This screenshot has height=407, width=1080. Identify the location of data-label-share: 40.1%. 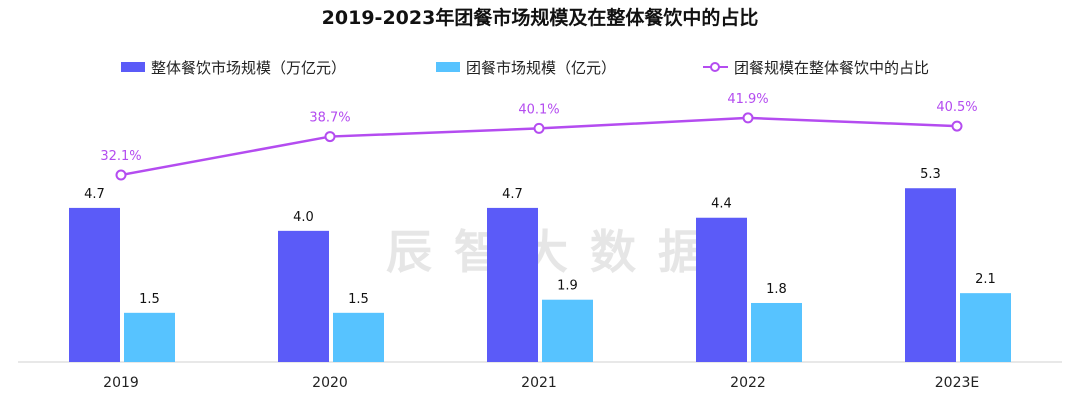
(538, 109).